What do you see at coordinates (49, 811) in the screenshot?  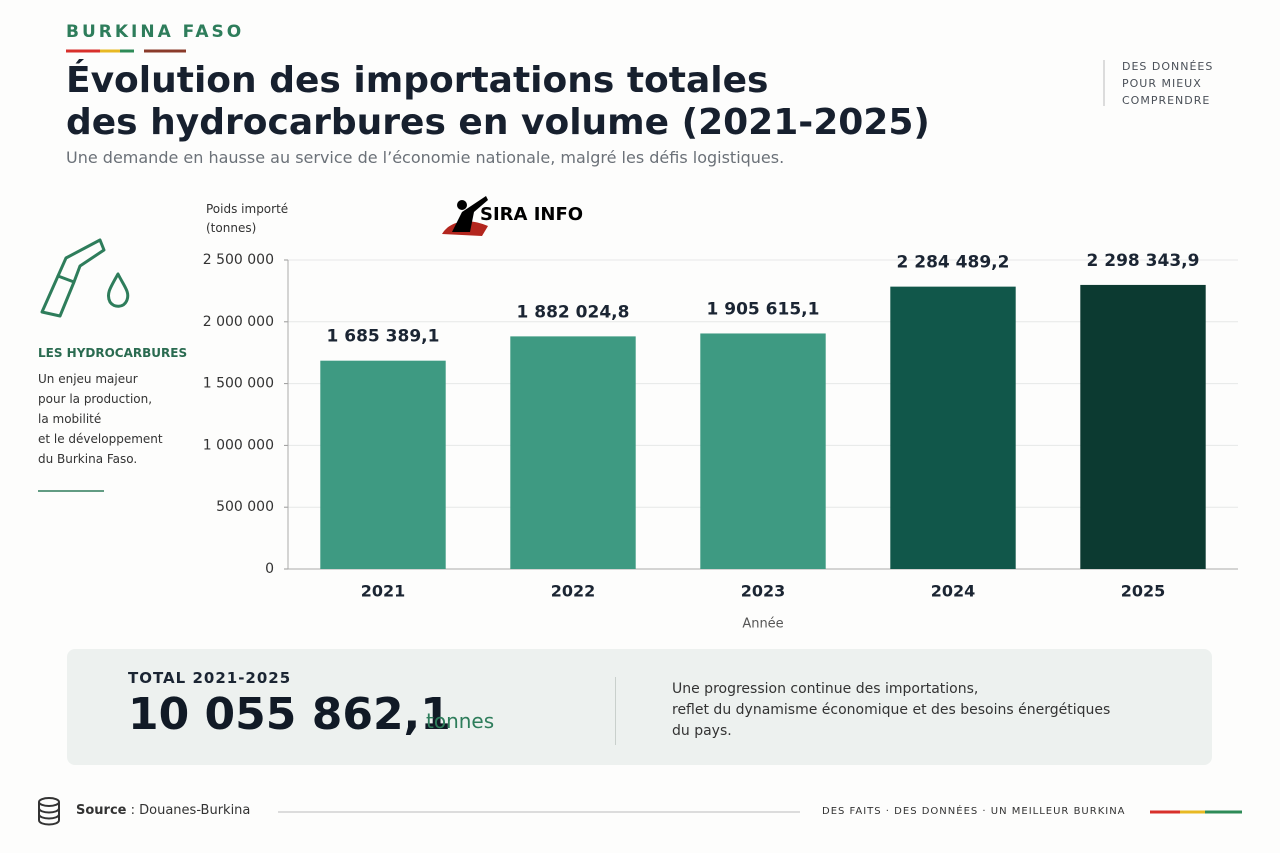 I see `database-icon` at bounding box center [49, 811].